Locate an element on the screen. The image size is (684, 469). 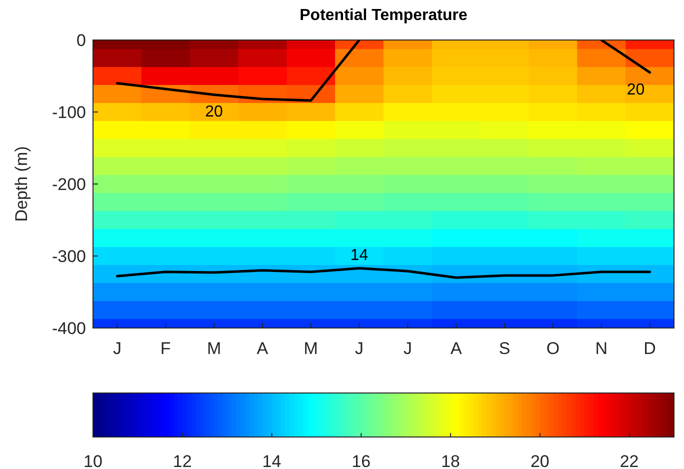
x-tick-label: S is located at coordinates (504, 348).